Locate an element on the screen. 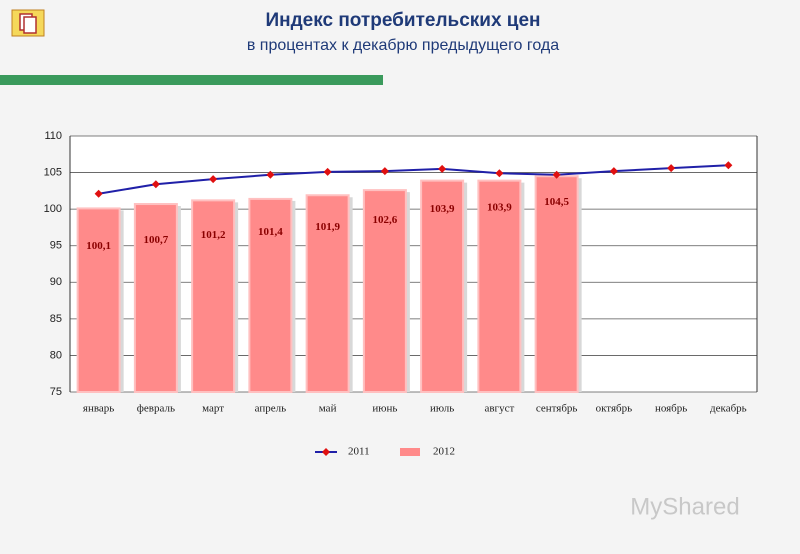 This screenshot has height=554, width=800. data-label: 101,4 is located at coordinates (270, 232).